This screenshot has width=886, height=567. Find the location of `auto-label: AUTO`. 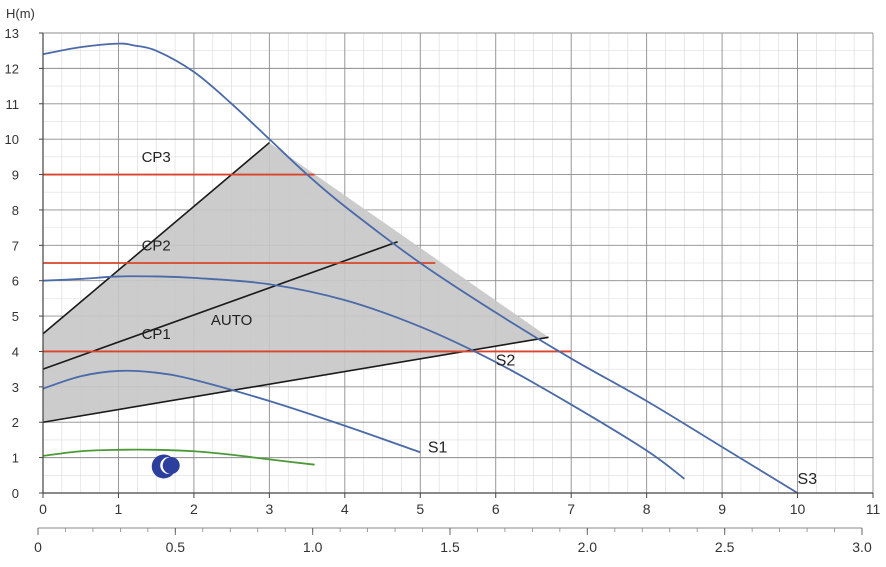

auto-label: AUTO is located at coordinates (231, 320).